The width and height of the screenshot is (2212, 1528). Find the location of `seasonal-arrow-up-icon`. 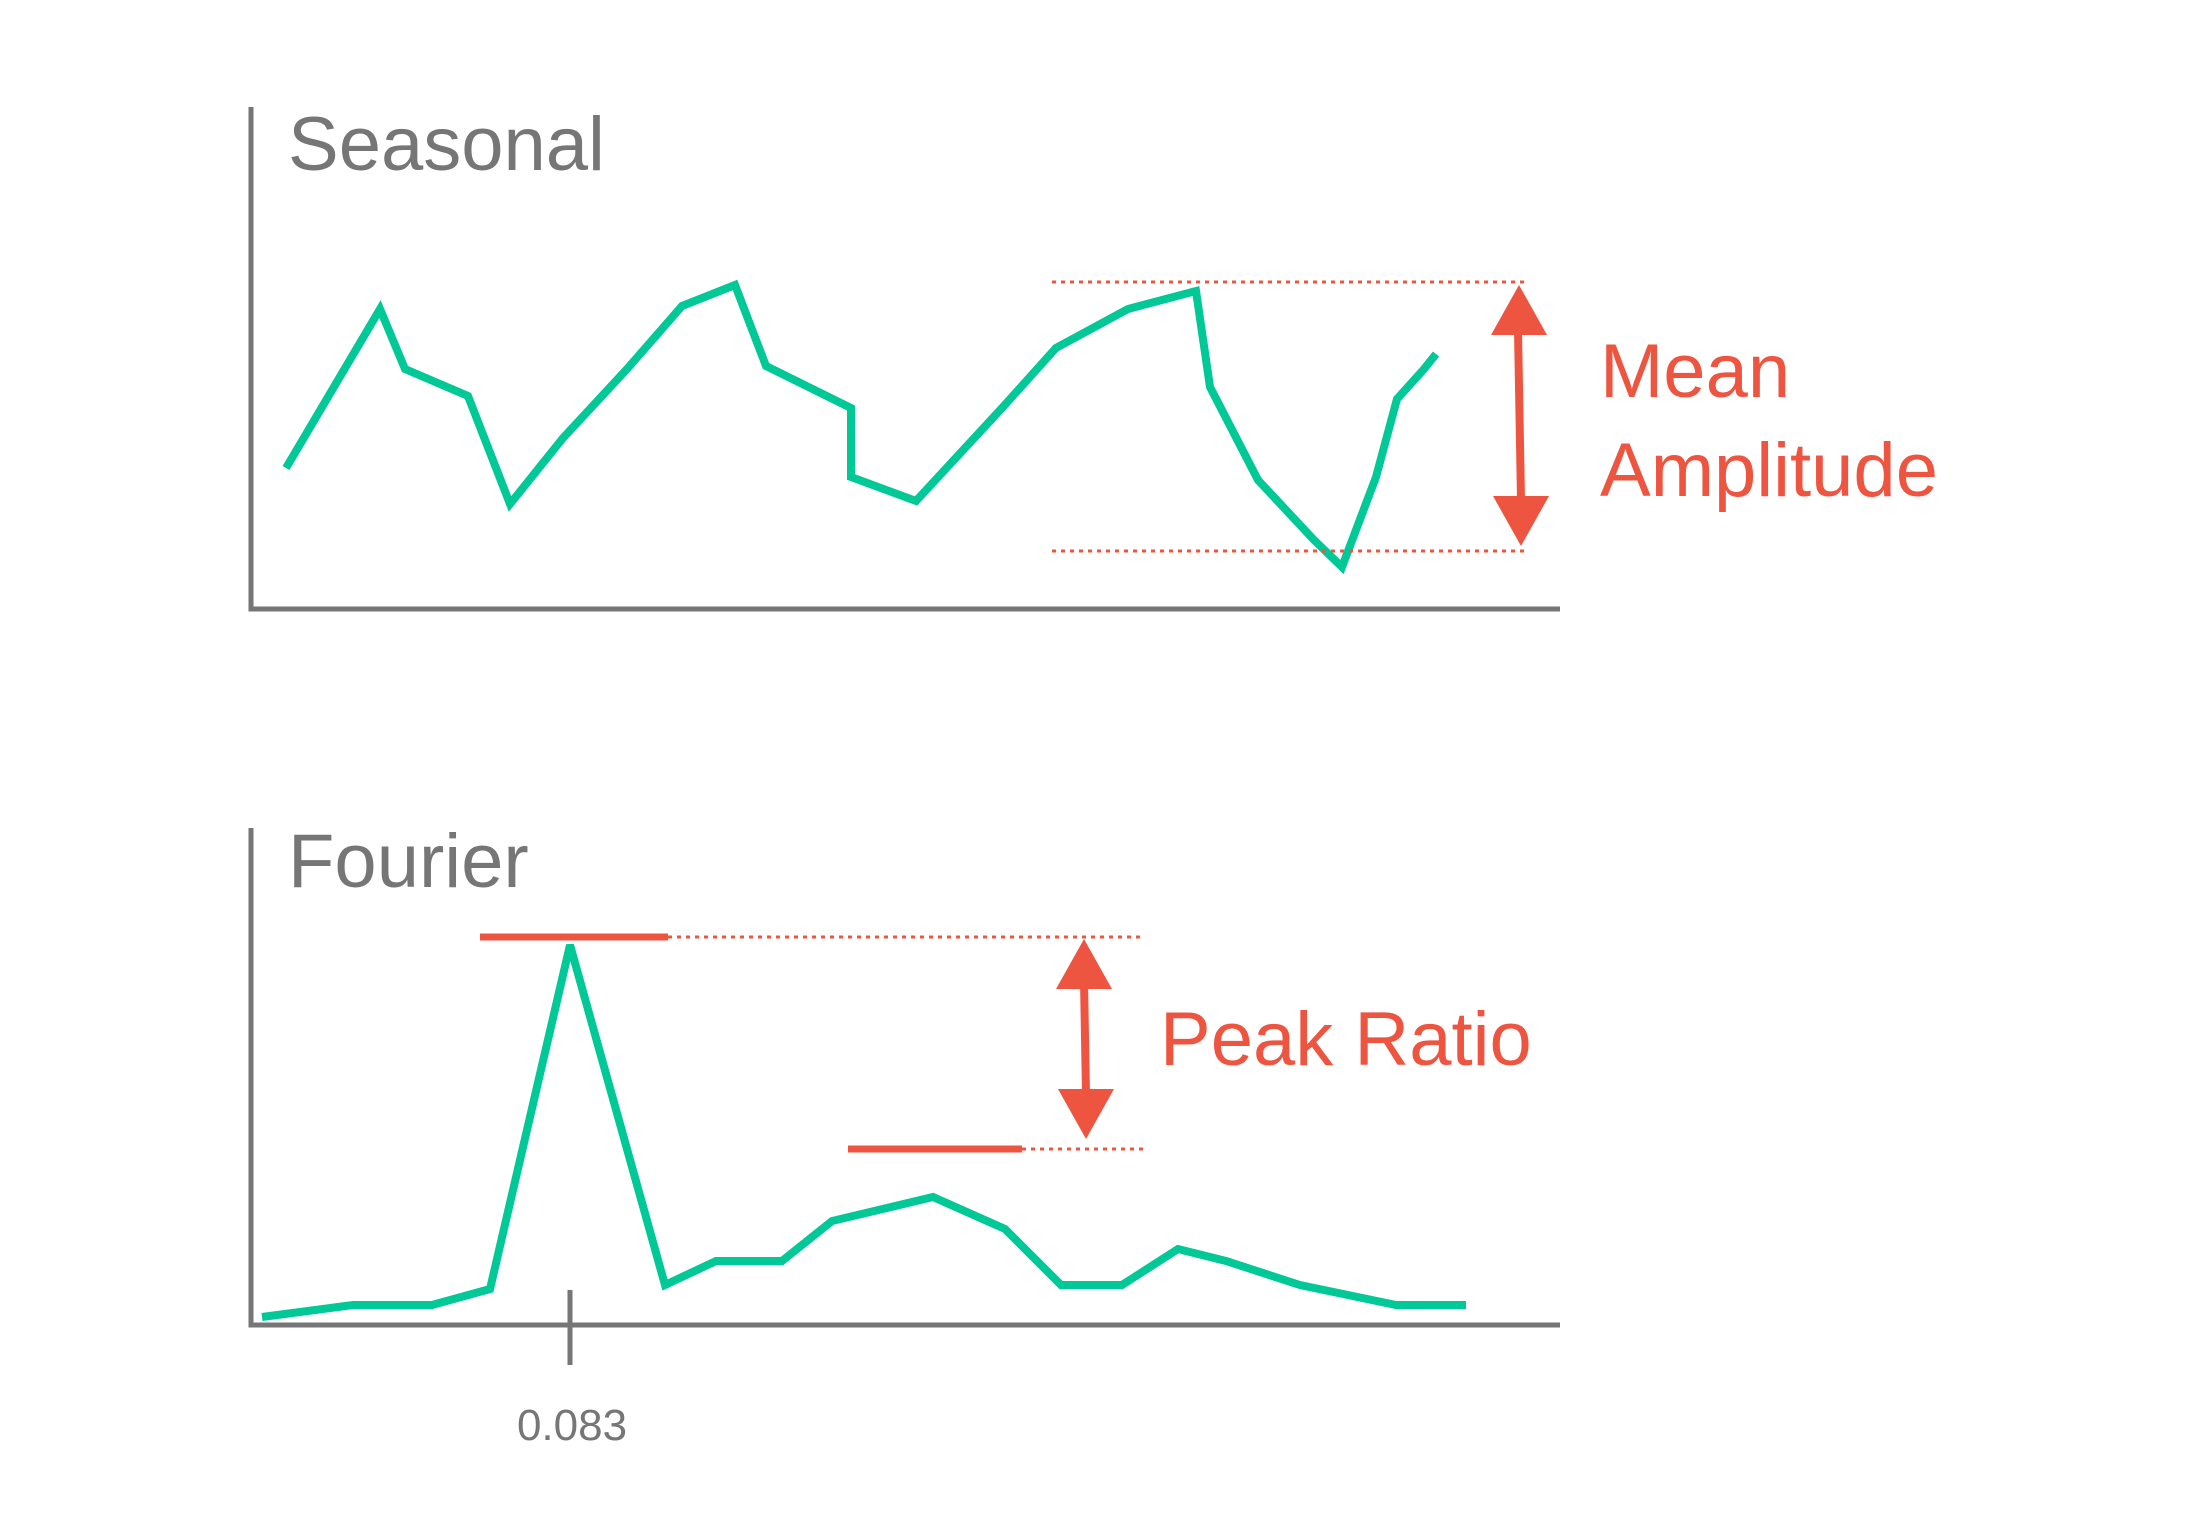

seasonal-arrow-up-icon is located at coordinates (1519, 310).